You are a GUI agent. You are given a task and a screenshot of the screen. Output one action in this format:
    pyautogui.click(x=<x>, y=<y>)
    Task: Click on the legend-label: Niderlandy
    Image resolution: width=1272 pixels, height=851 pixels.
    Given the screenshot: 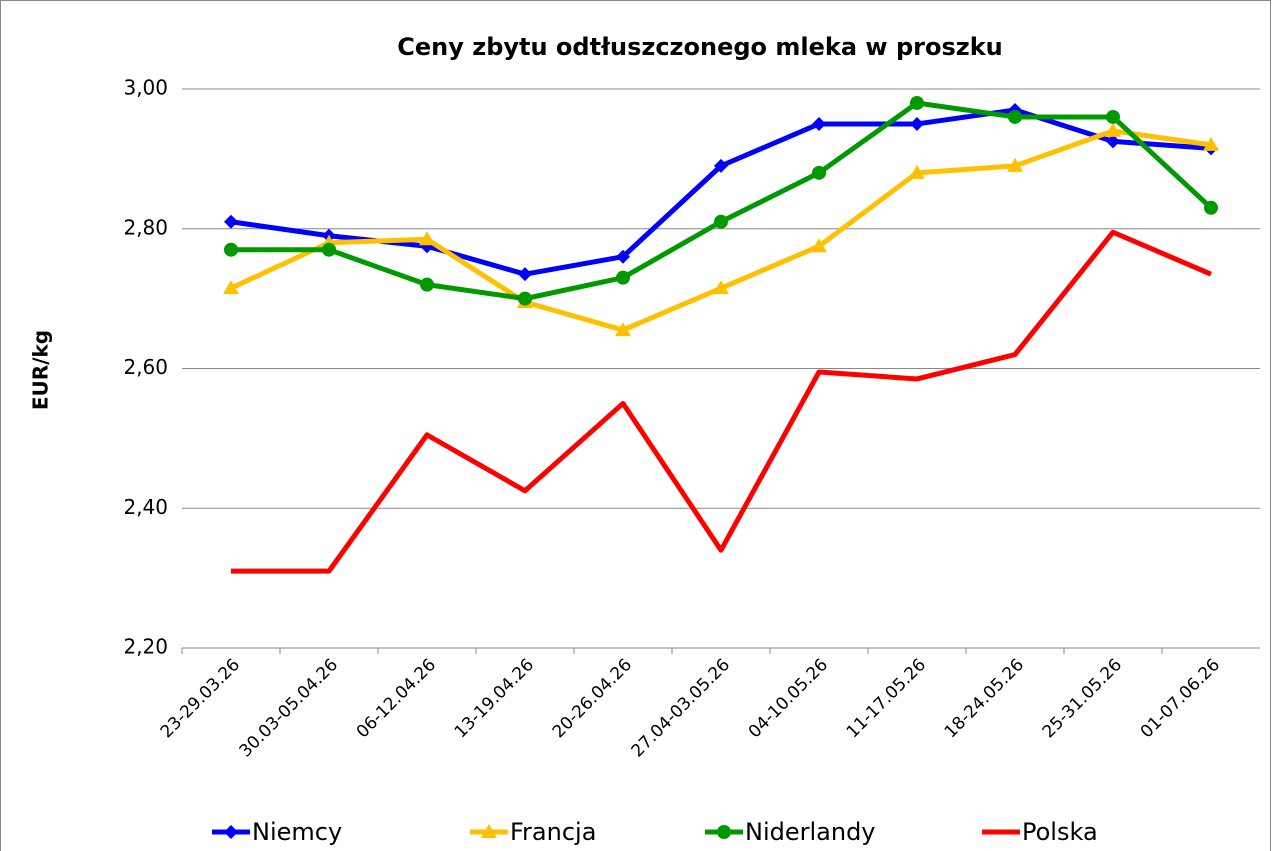 What is the action you would take?
    pyautogui.click(x=810, y=832)
    